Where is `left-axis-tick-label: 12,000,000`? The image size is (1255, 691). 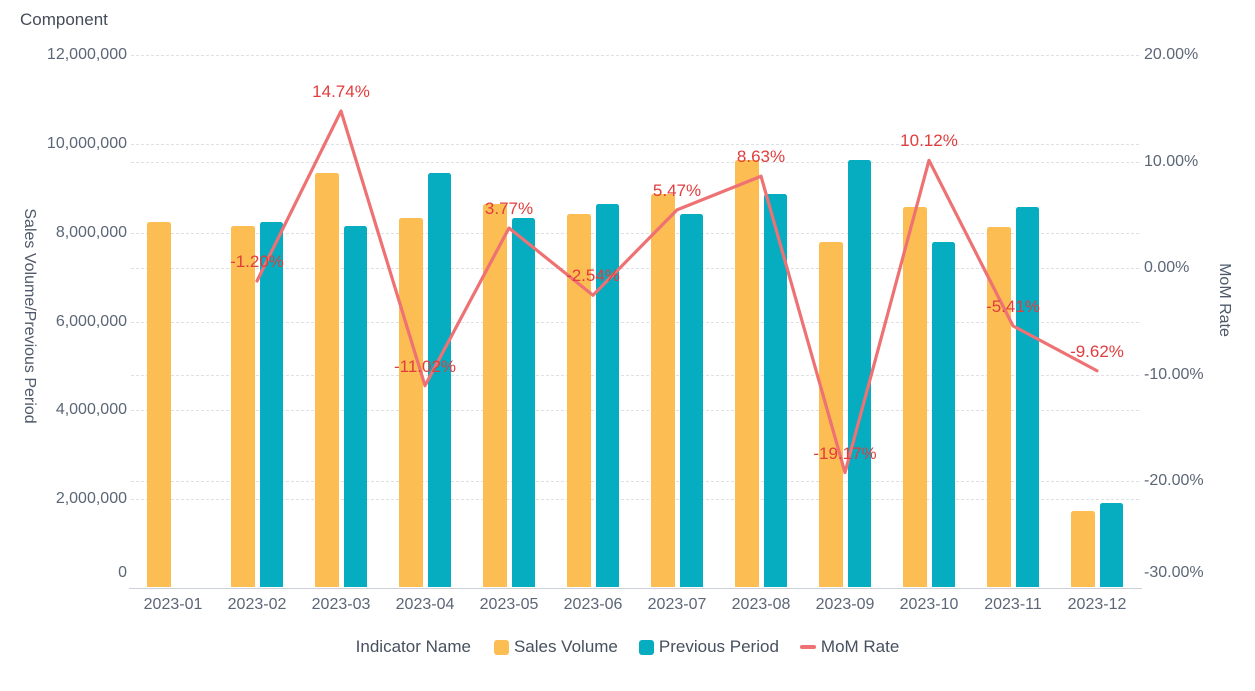
left-axis-tick-label: 12,000,000 is located at coordinates (86, 54).